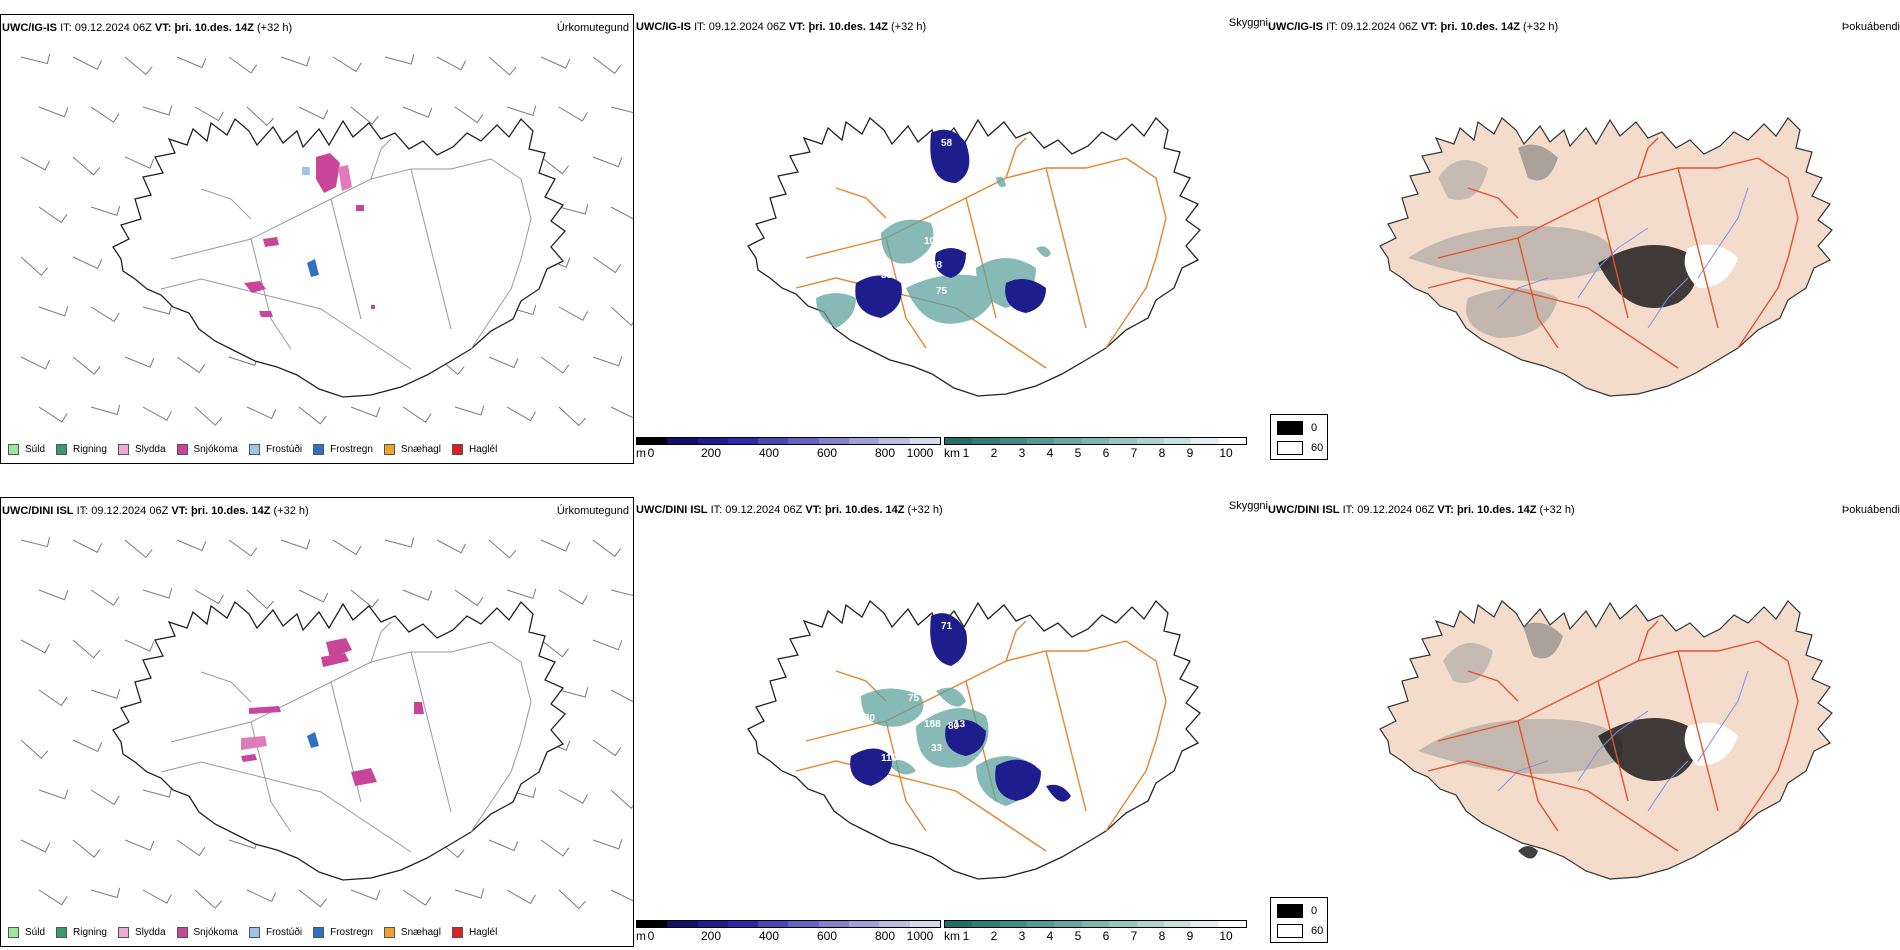 This screenshot has width=1900, height=950. Describe the element at coordinates (150, 449) in the screenshot. I see `legend-label: Slydda` at that location.